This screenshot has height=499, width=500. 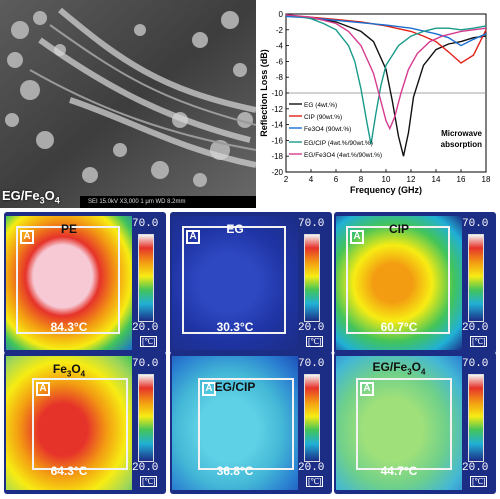 What do you see at coordinates (168, 202) in the screenshot?
I see `sem-info-bar: SEI 15.0kV X3,000 1 μm WD 8.2mm` at bounding box center [168, 202].